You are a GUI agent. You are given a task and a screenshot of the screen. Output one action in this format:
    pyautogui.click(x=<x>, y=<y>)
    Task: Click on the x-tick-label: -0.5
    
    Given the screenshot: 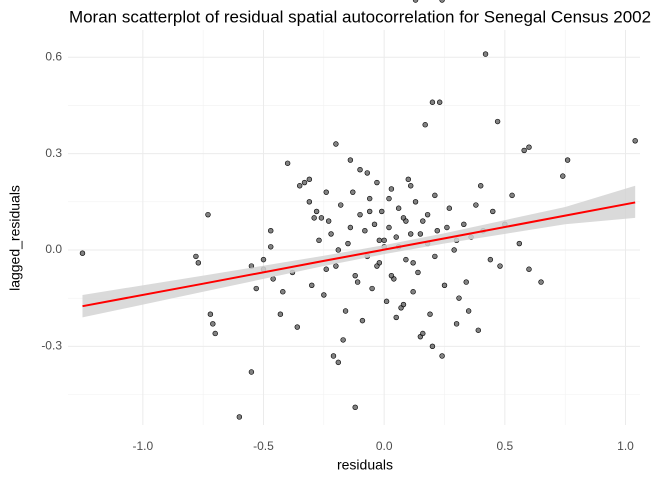 What is the action you would take?
    pyautogui.click(x=263, y=446)
    